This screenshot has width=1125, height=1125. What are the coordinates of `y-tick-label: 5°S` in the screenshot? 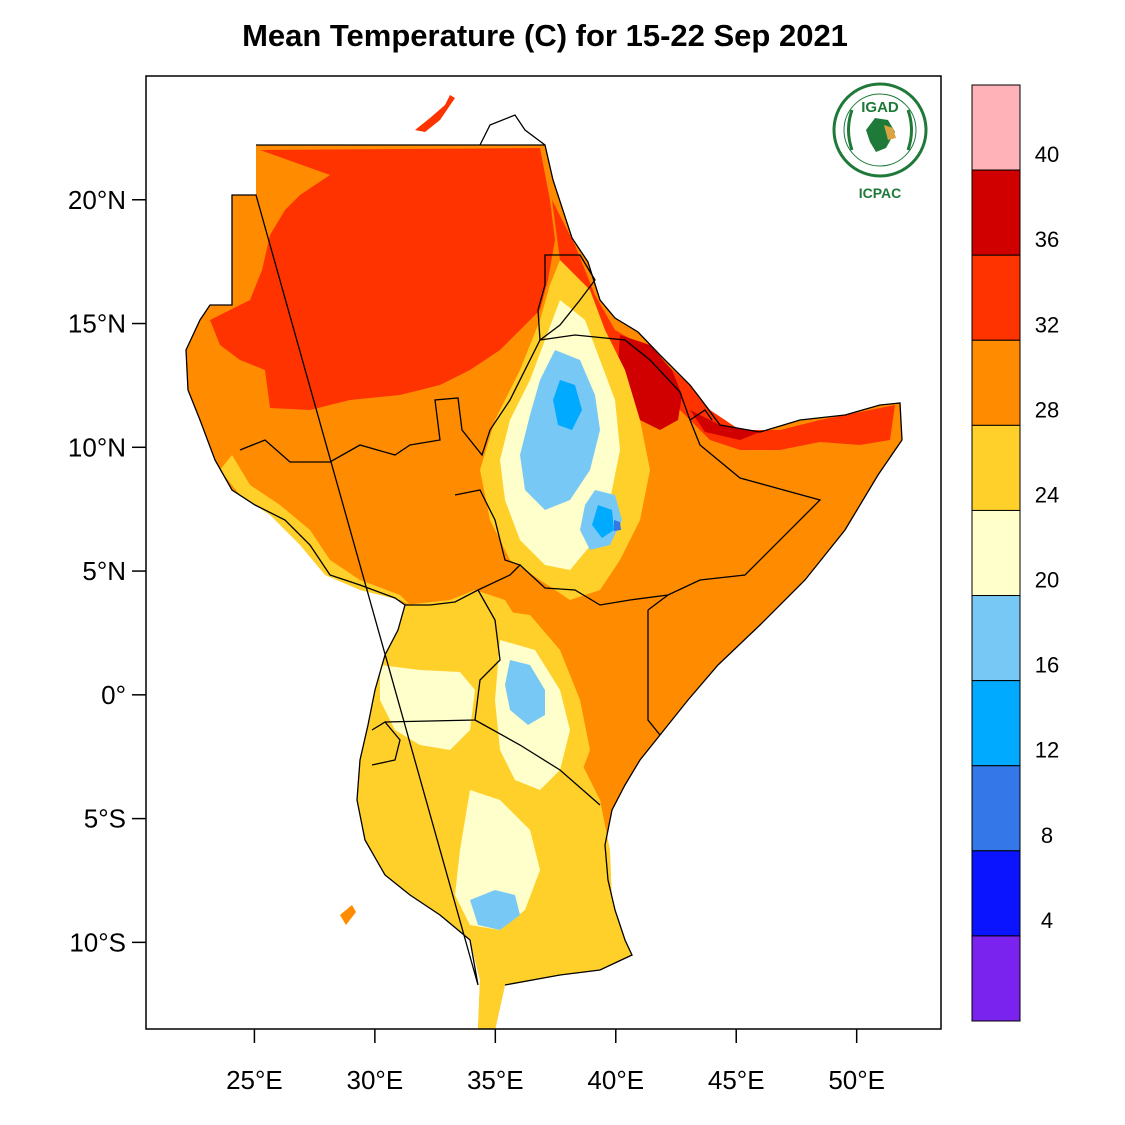 It's located at (105, 819).